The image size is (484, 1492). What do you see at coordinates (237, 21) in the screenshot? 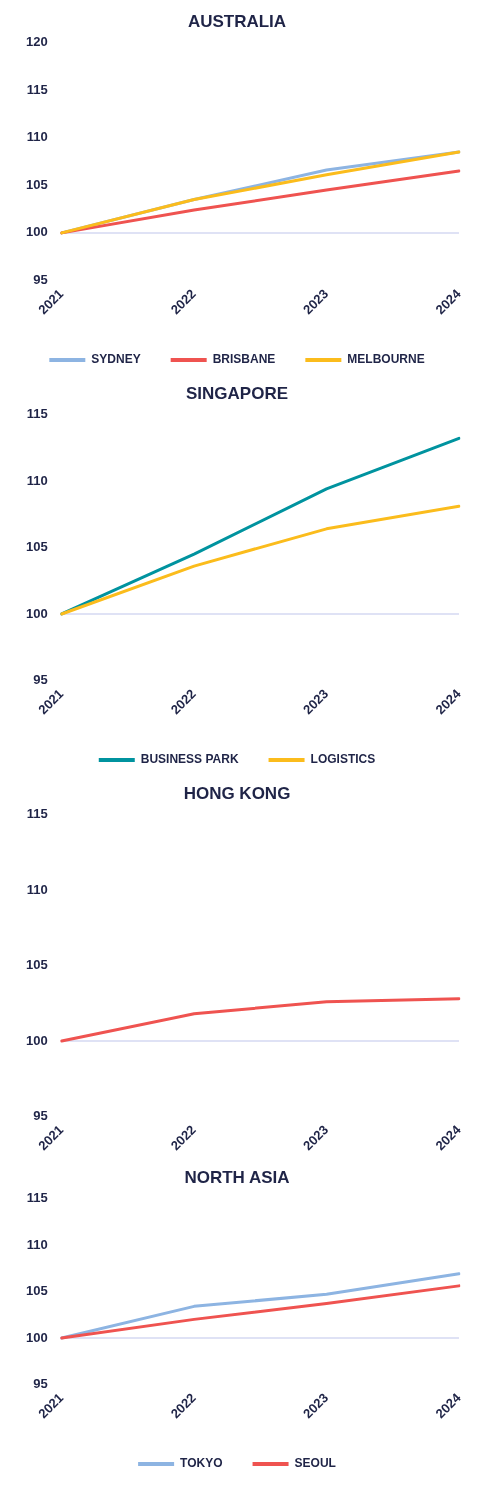
I see `chart-title: AUSTRALIA` at bounding box center [237, 21].